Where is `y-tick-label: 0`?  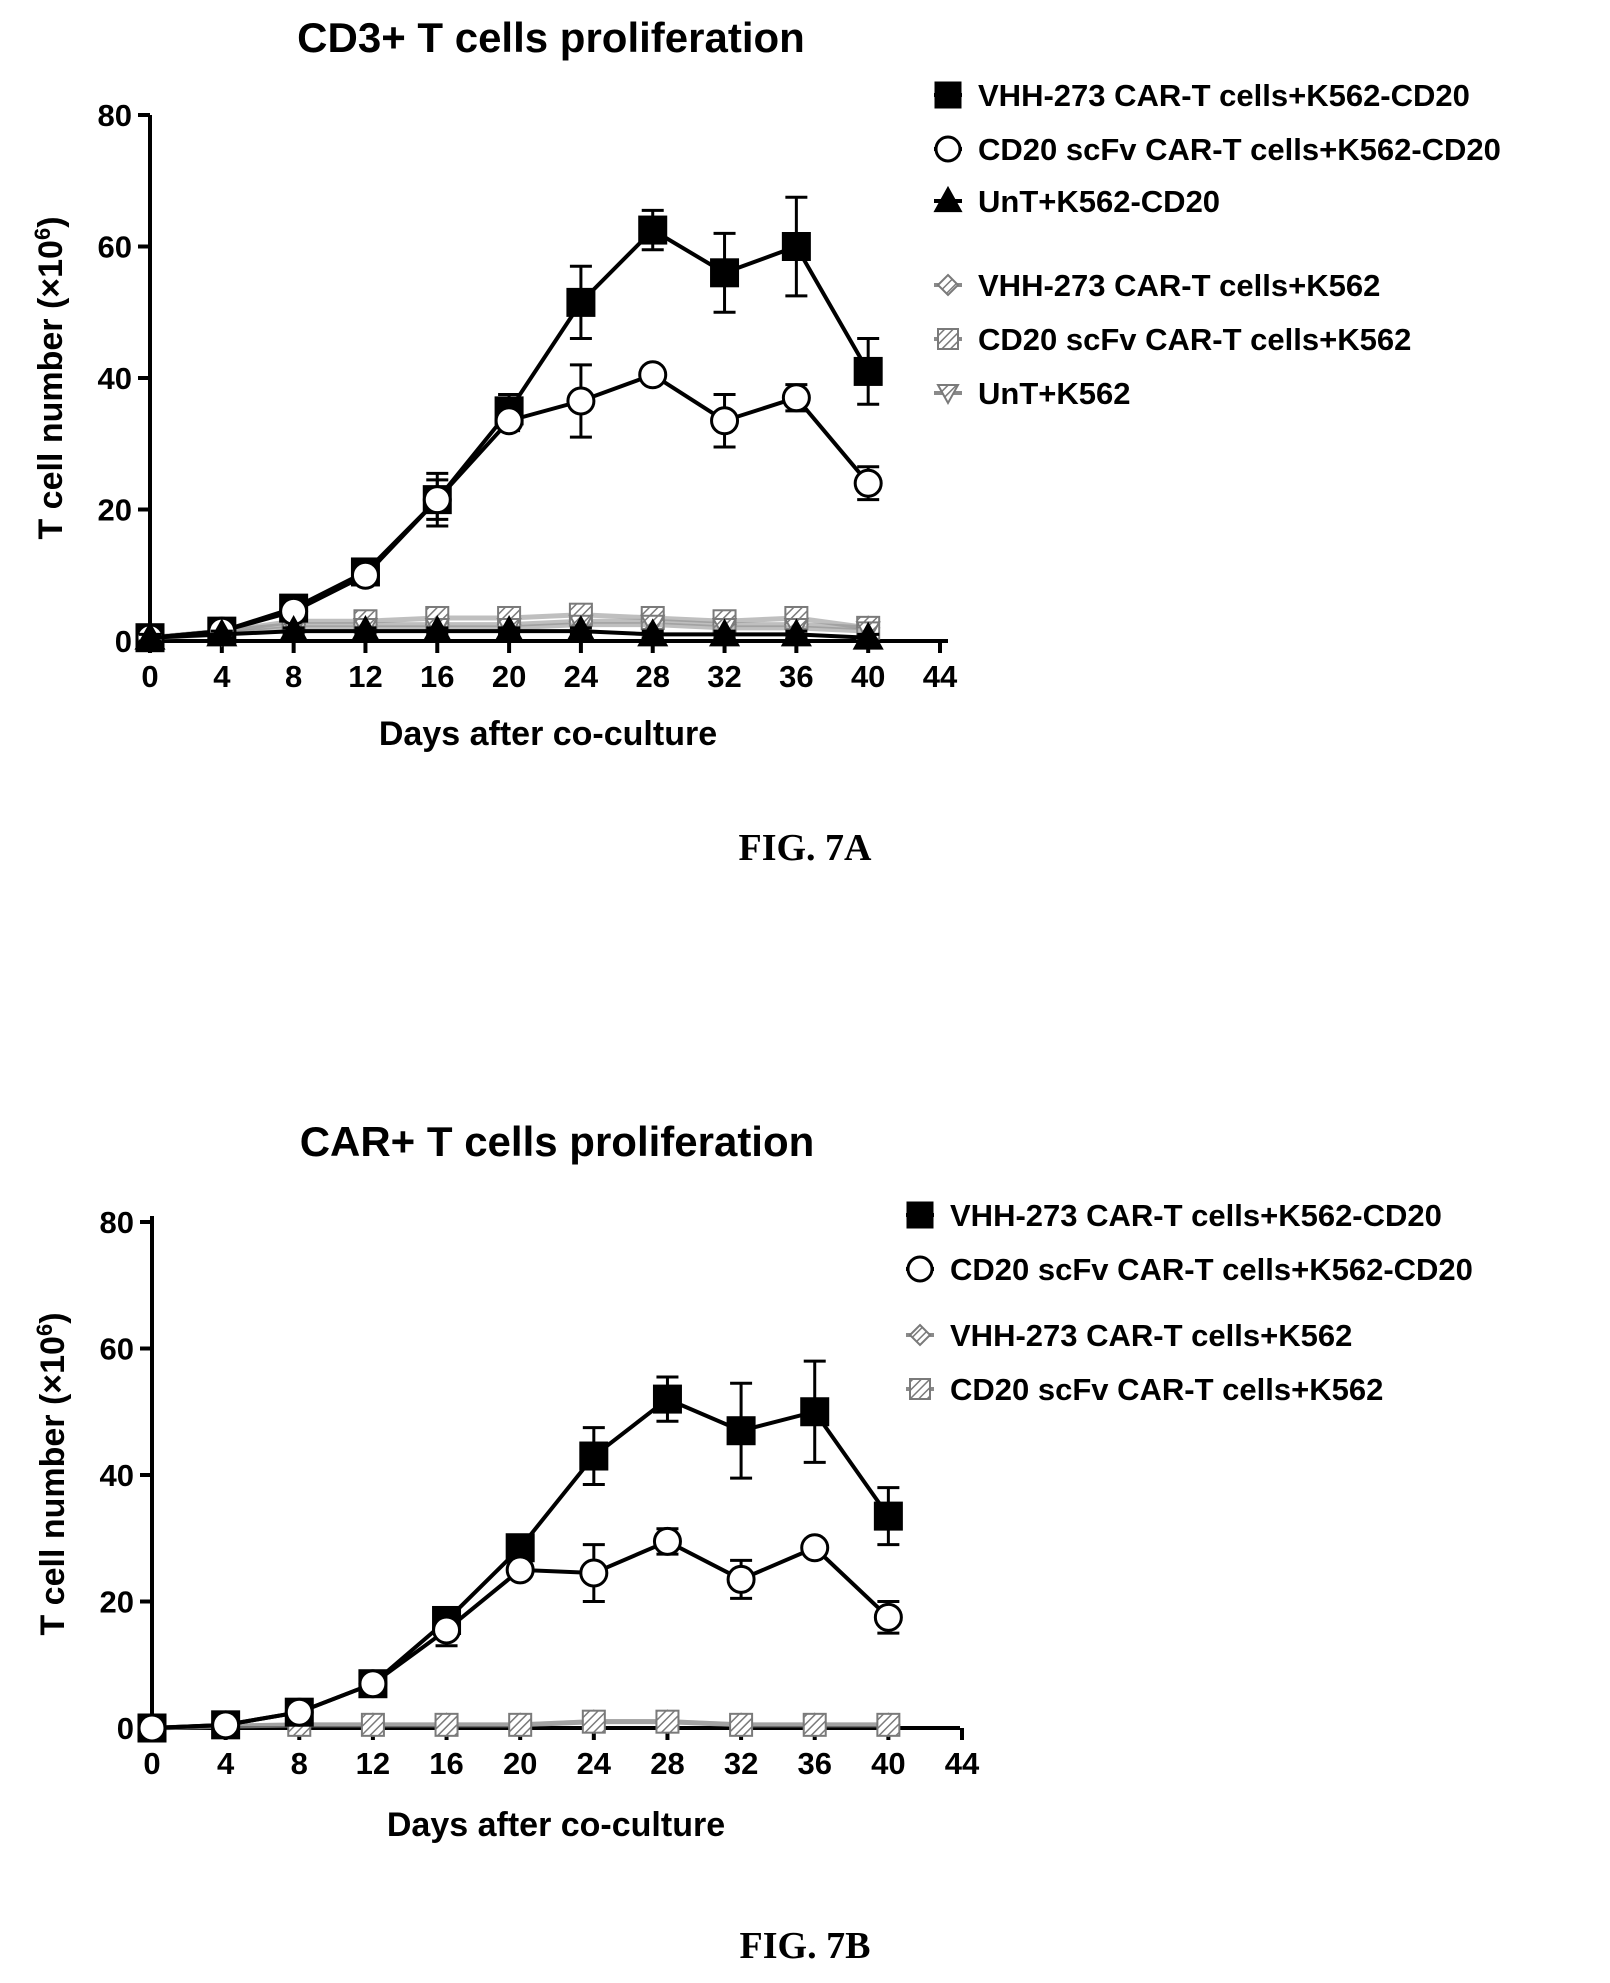
y-tick-label: 0 is located at coordinates (125, 1728).